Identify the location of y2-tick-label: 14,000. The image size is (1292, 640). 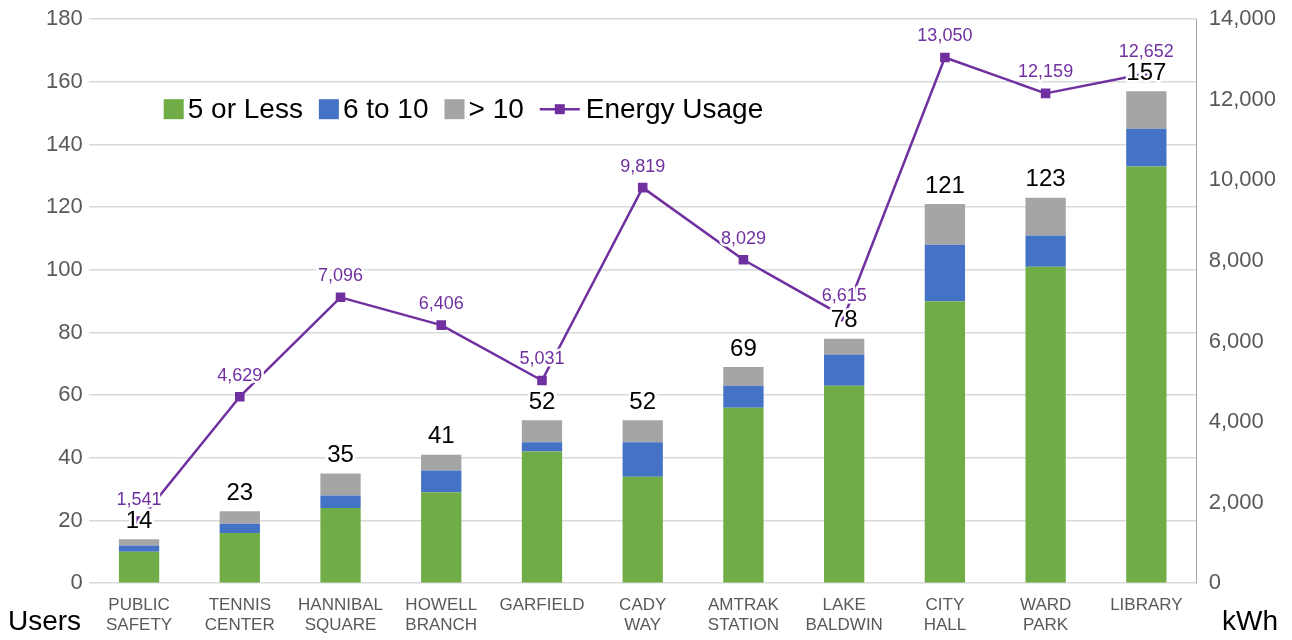
(1242, 18).